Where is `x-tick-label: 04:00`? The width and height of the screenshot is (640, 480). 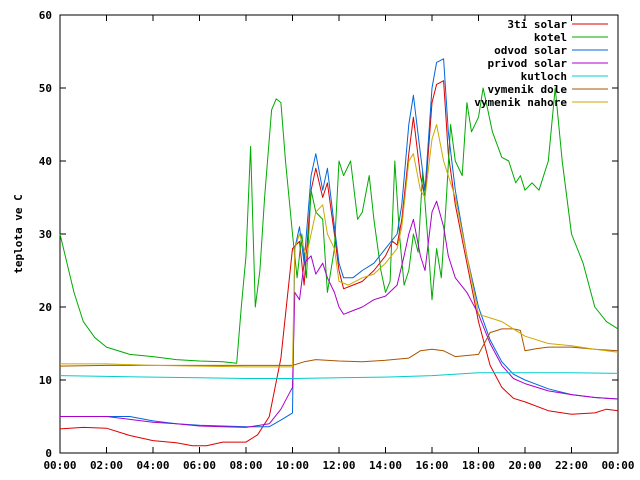 x-tick-label: 04:00 is located at coordinates (152, 465).